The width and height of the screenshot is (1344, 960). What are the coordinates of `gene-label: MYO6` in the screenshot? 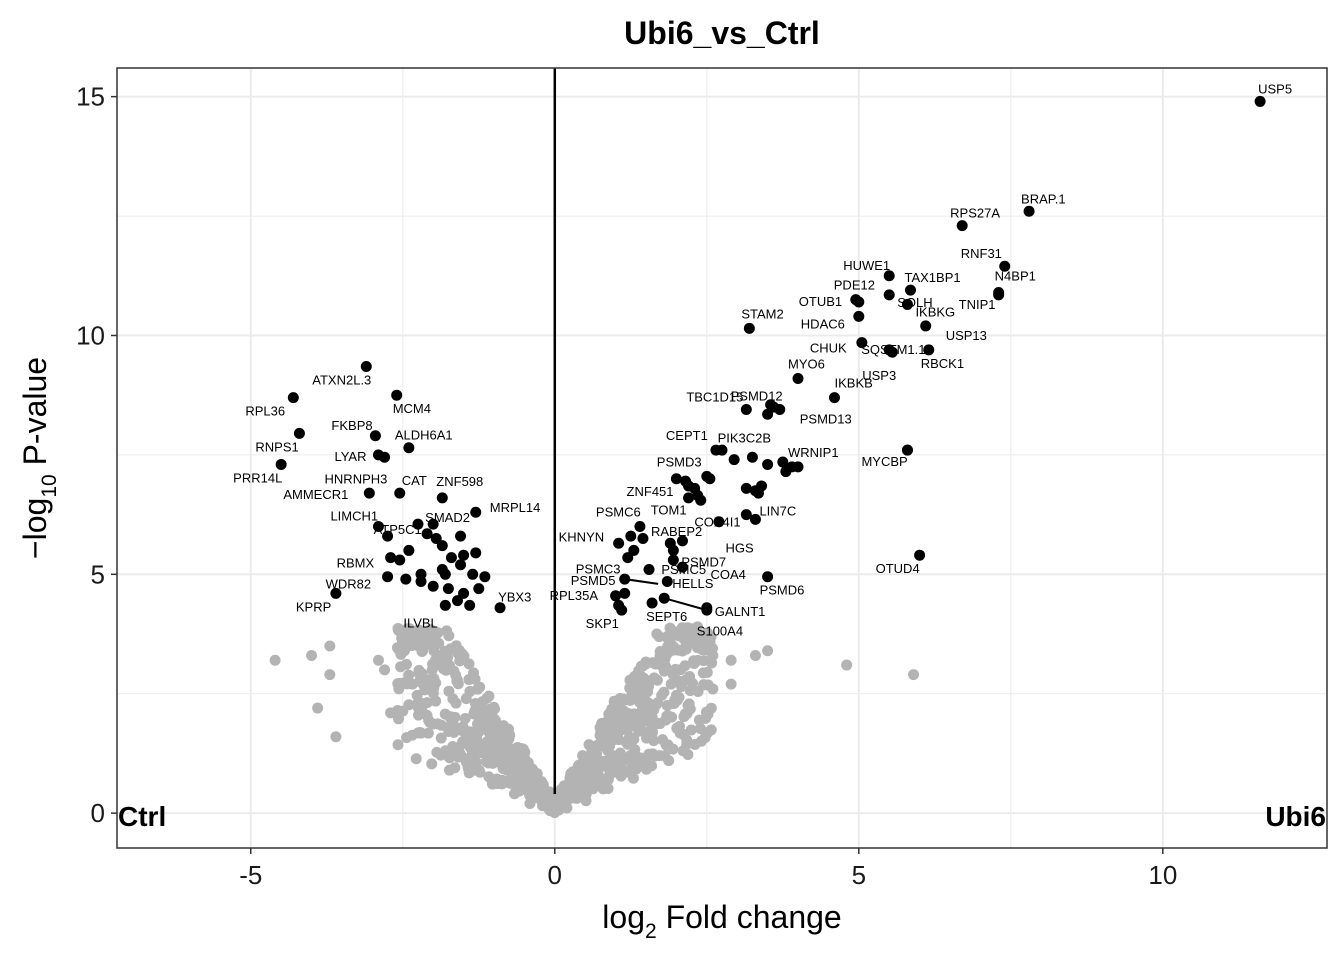 It's located at (806, 363).